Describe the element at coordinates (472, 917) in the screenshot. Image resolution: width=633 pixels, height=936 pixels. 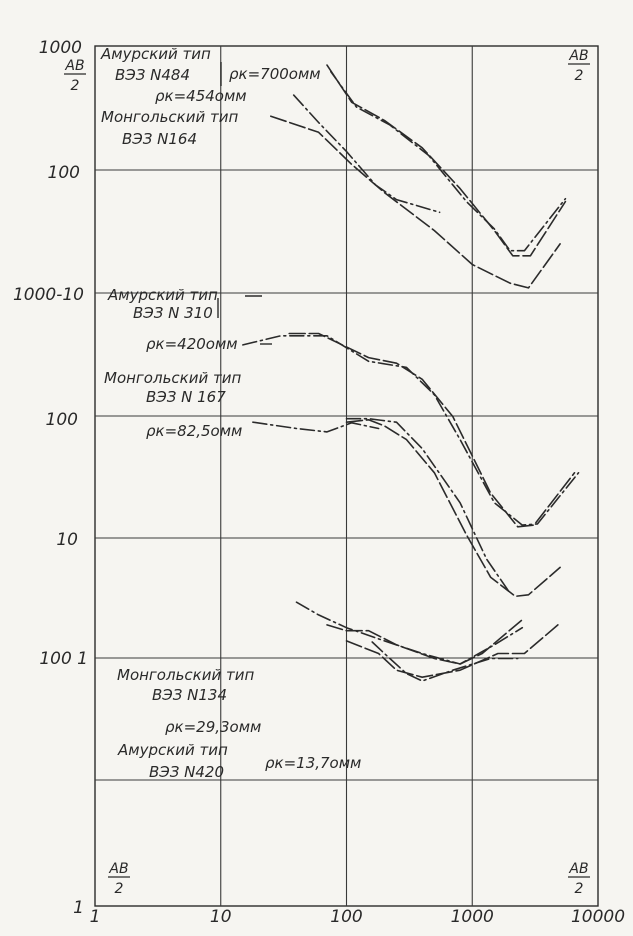
I see `x-tick-label: 1000` at that location.